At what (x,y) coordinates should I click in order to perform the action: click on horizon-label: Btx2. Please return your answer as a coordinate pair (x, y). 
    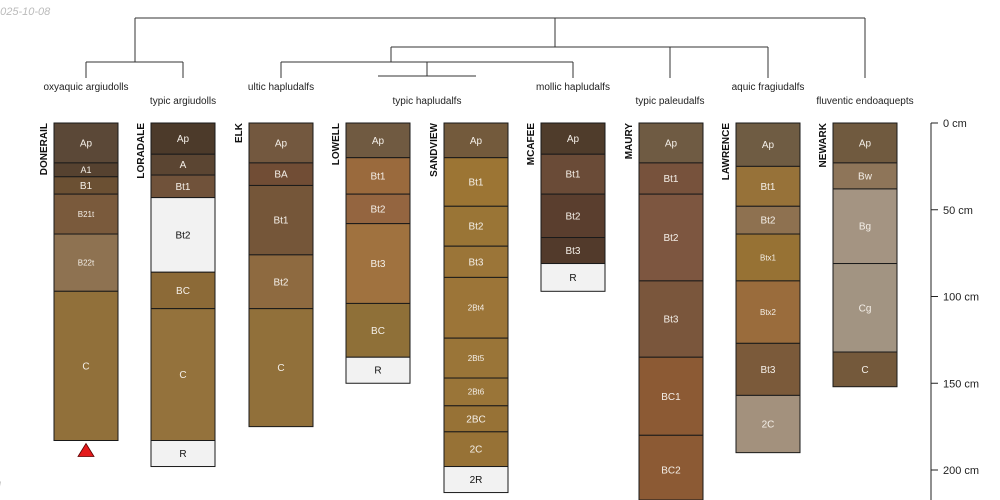
    Looking at the image, I should click on (768, 312).